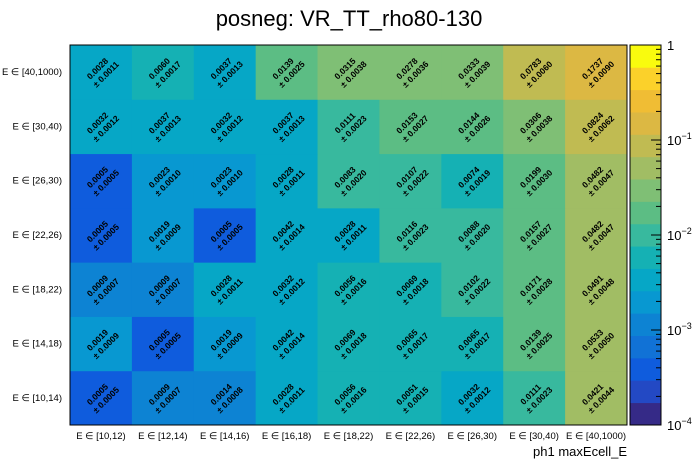 The height and width of the screenshot is (472, 696). What do you see at coordinates (225, 344) in the screenshot?
I see `heatmap-cell-r1-c2` at bounding box center [225, 344].